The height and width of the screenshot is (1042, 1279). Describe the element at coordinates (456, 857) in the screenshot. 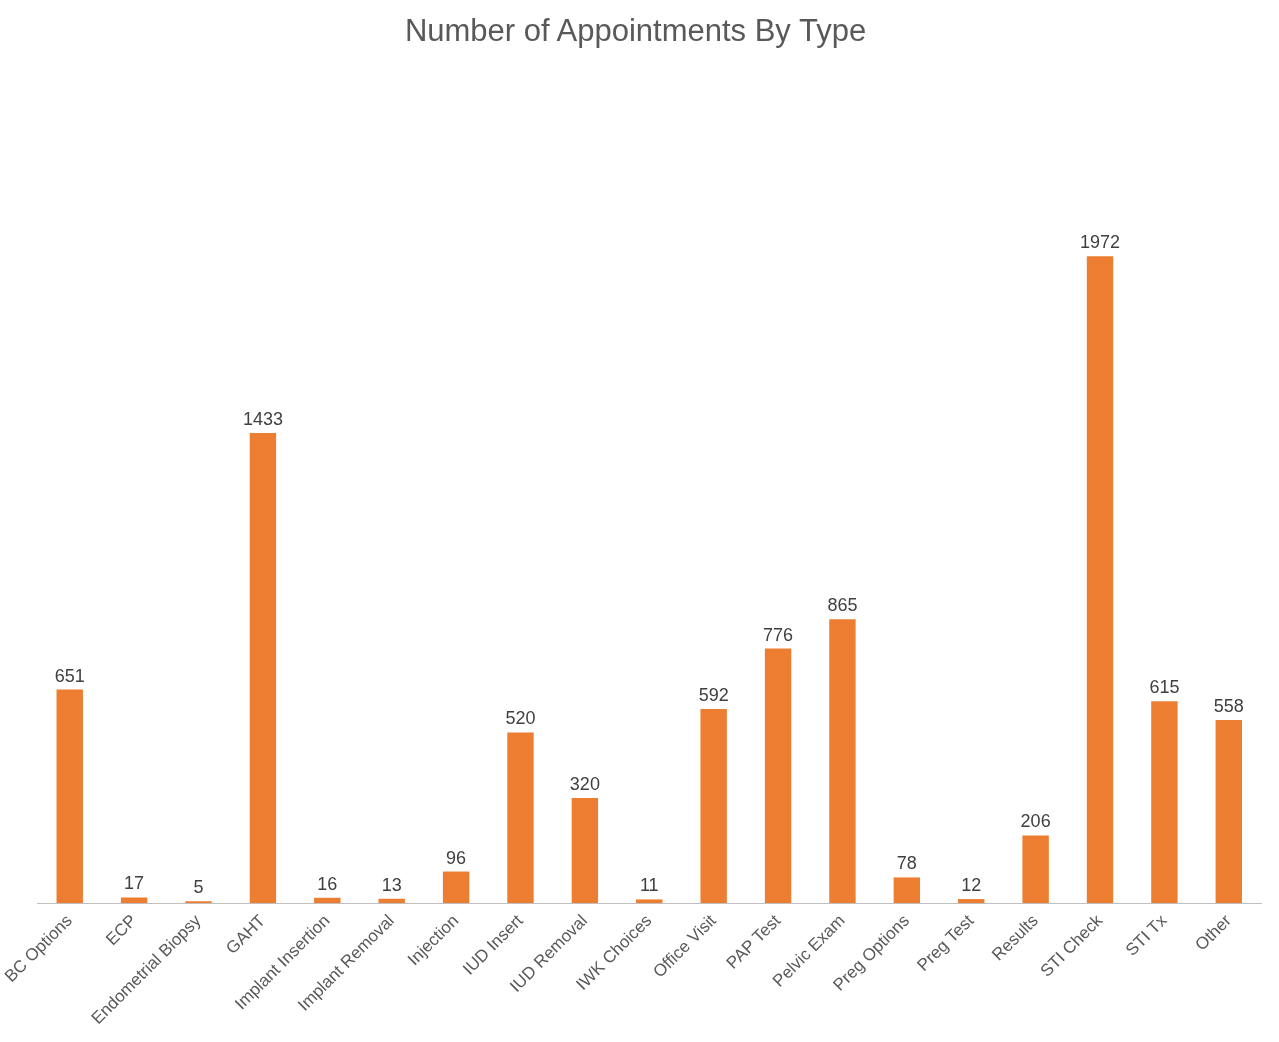

I see `data-label: 96` at that location.